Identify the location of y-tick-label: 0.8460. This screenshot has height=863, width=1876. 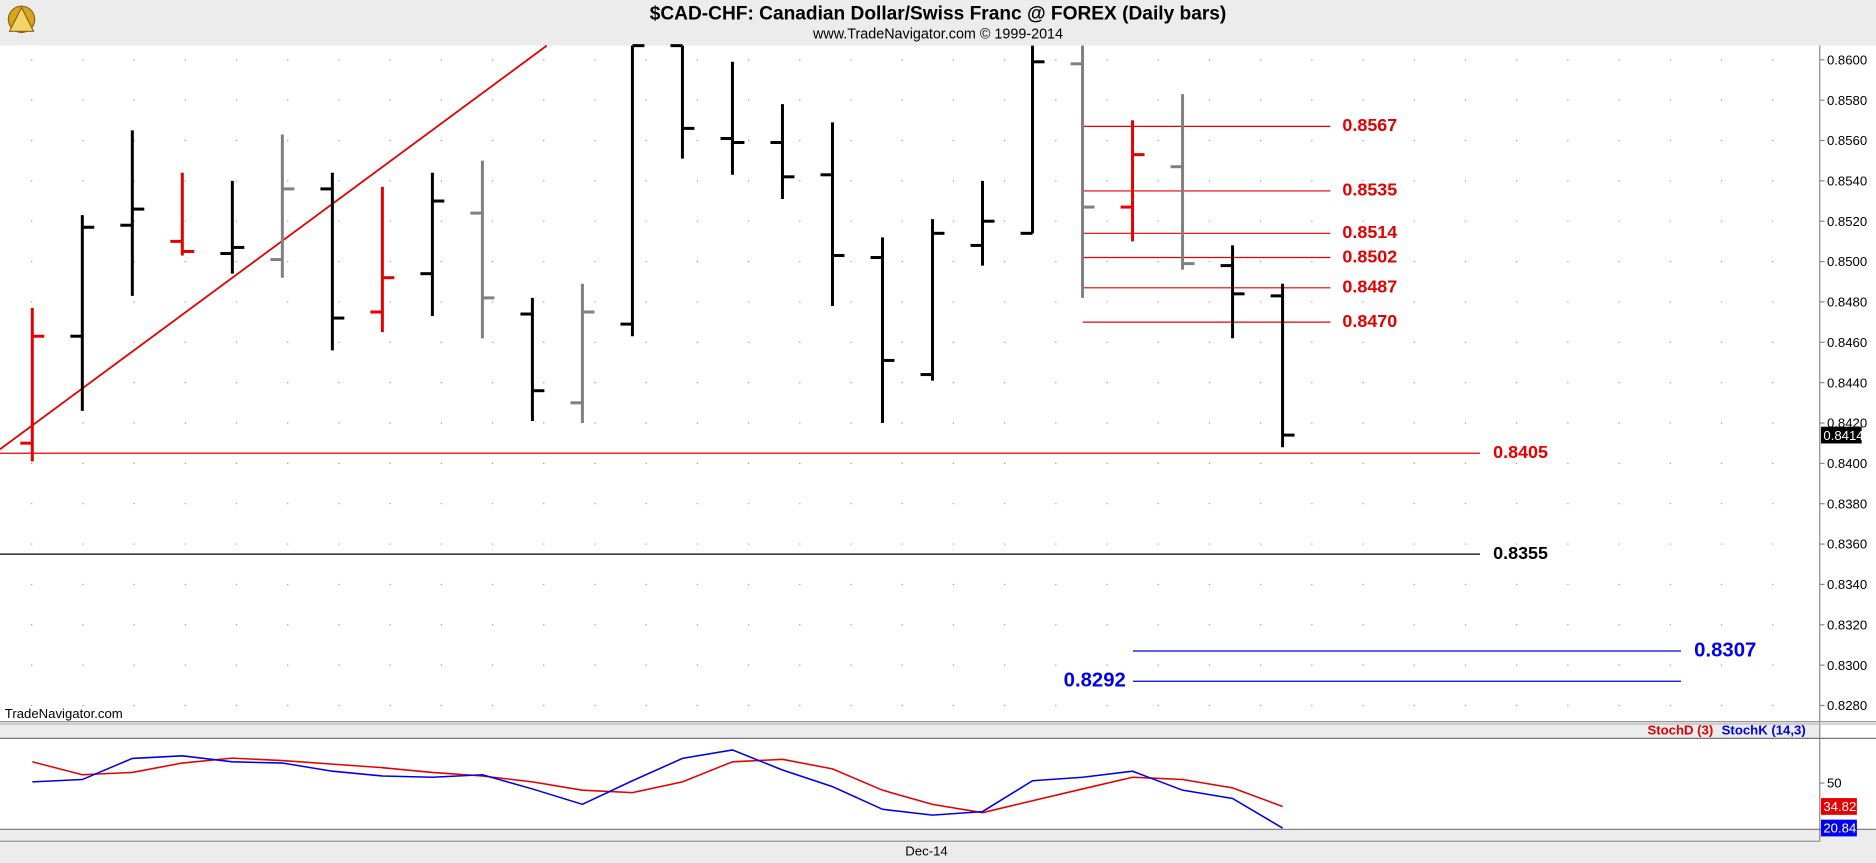
(1847, 342).